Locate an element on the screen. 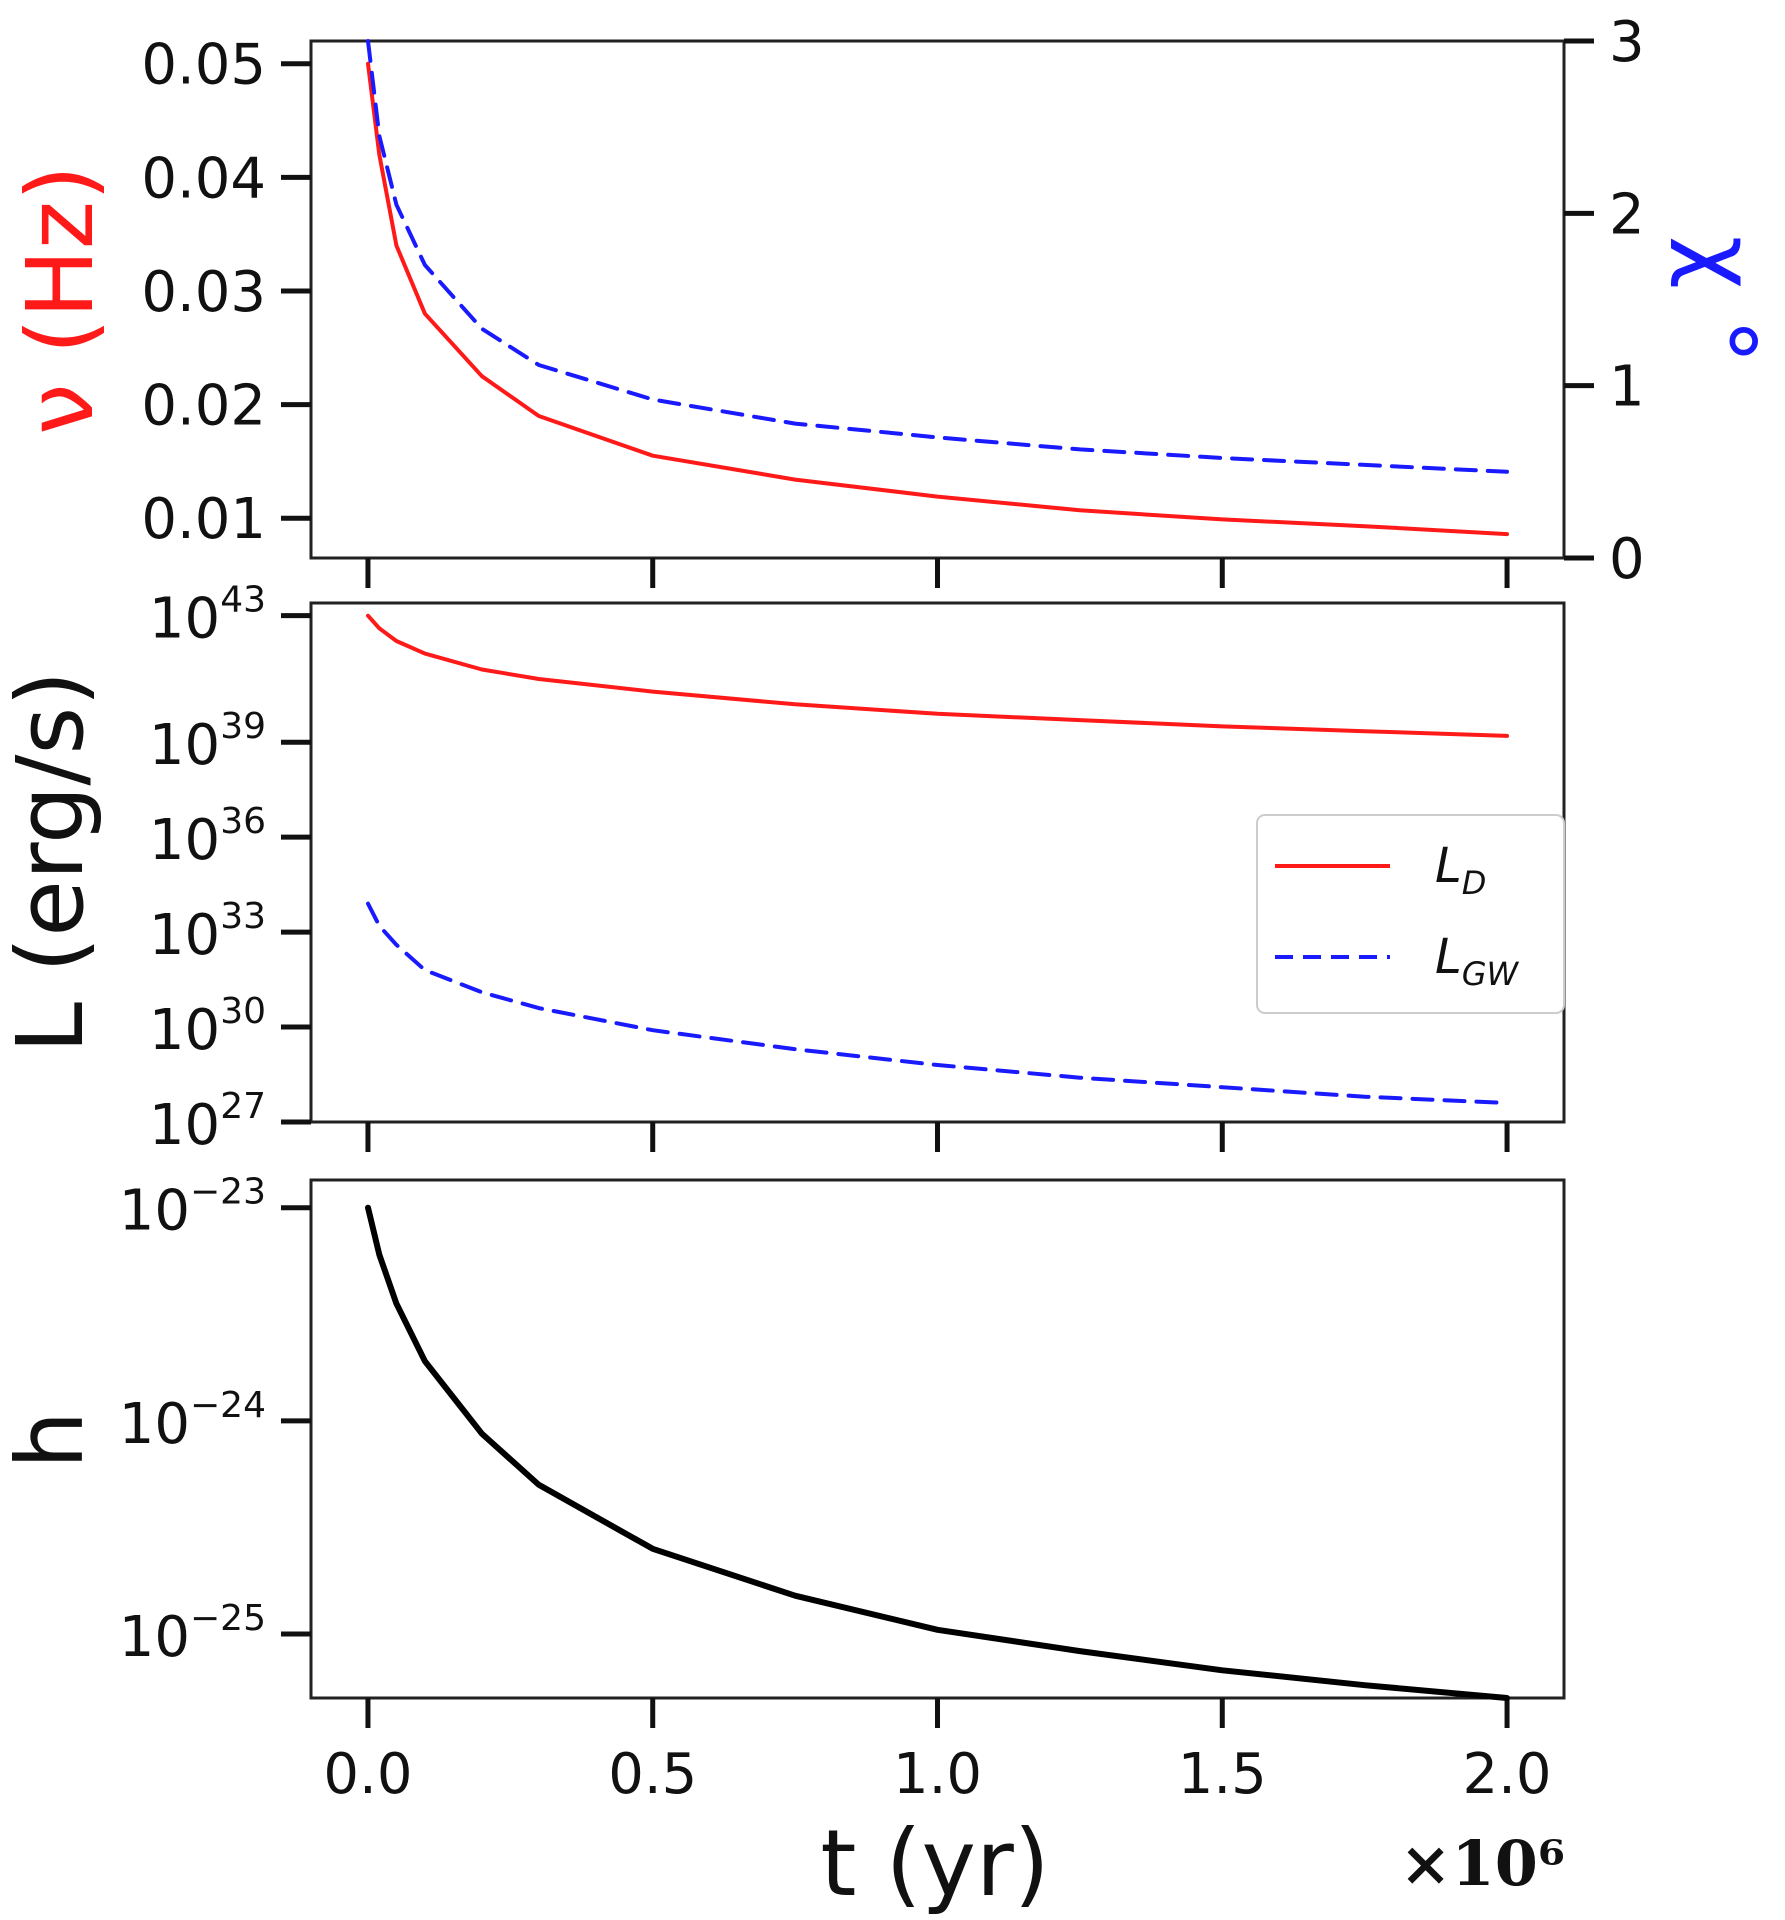  x-tick-label: 1.0 is located at coordinates (937, 1774).